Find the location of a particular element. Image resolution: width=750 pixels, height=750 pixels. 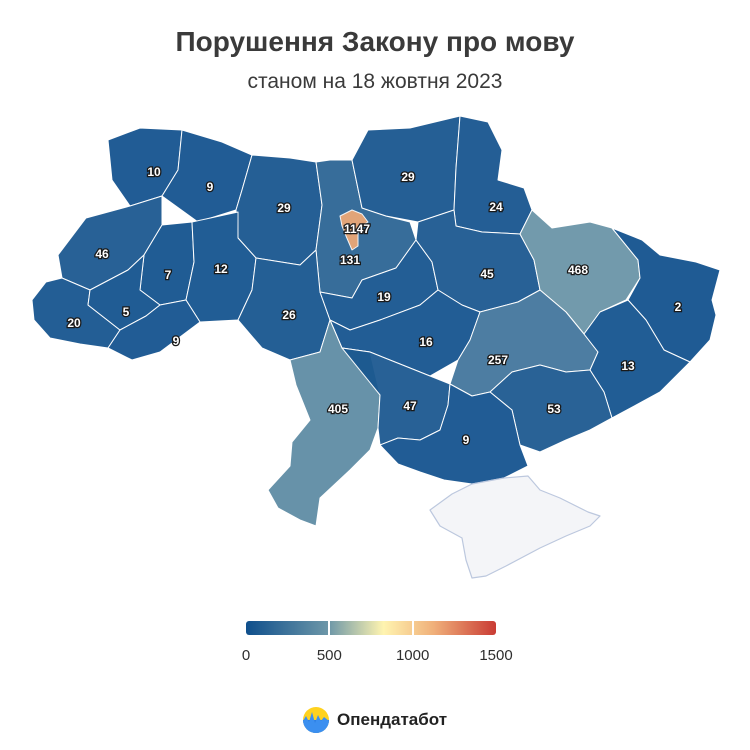

region-value-ivano-frankivsk: 5 is located at coordinates (126, 312).